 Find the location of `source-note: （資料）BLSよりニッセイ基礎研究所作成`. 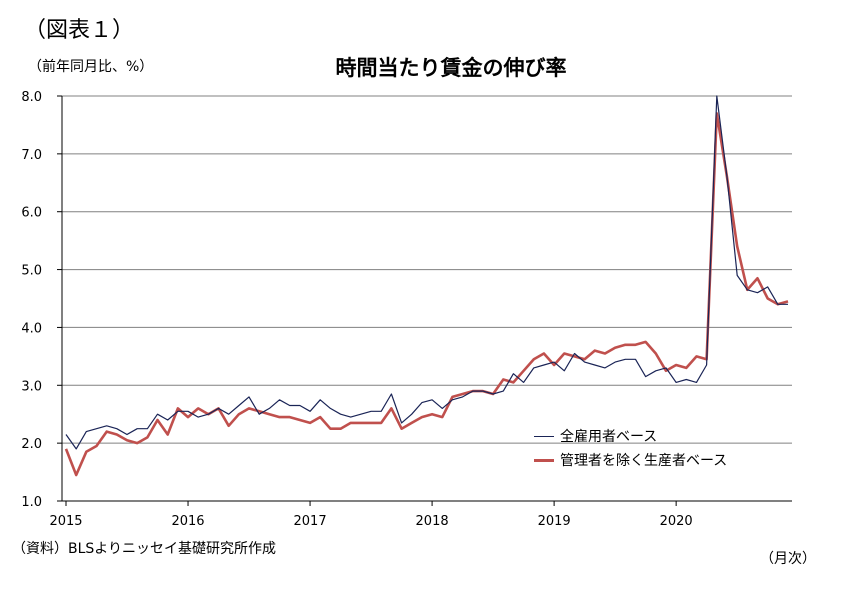

source-note: （資料）BLSよりニッセイ基礎研究所作成 is located at coordinates (144, 549).